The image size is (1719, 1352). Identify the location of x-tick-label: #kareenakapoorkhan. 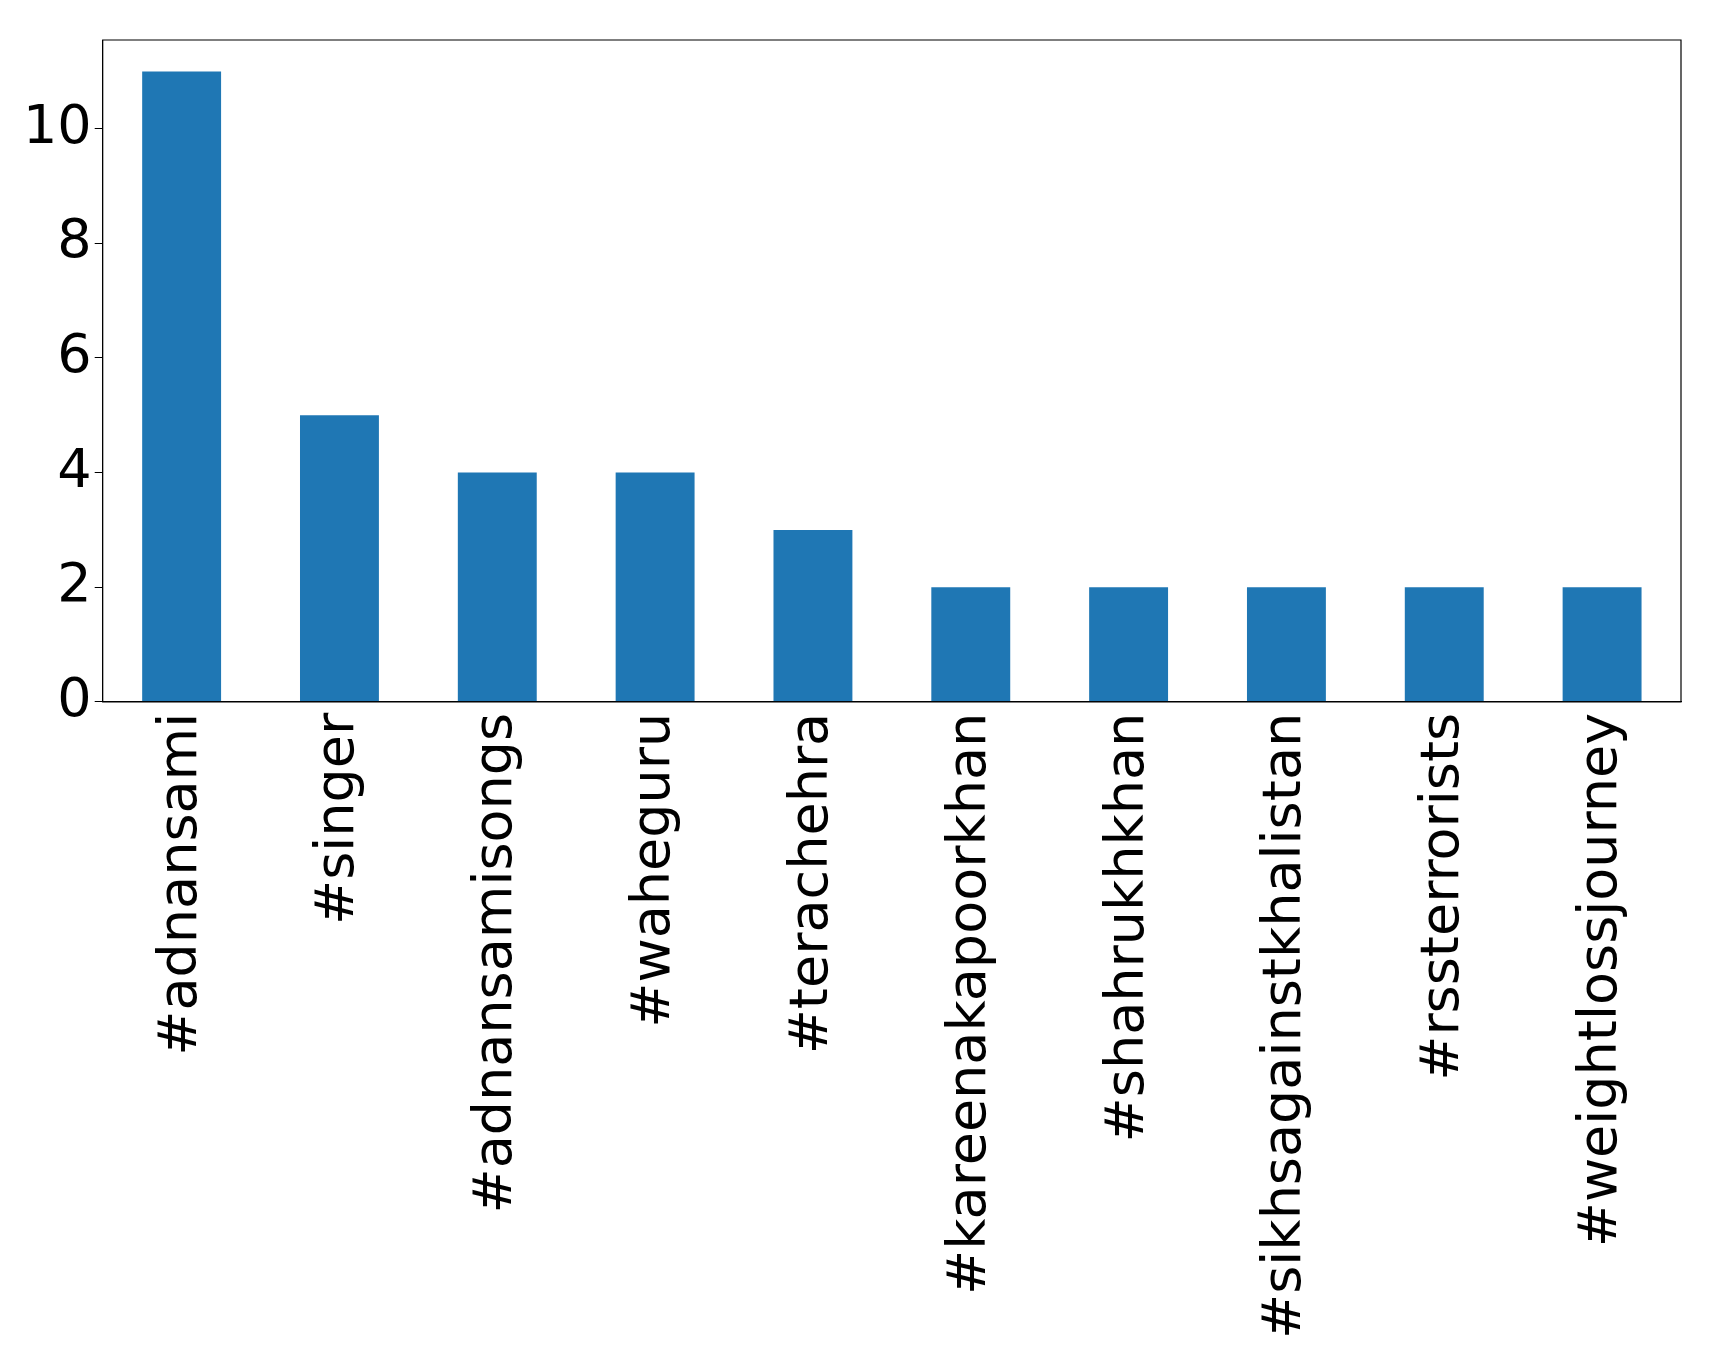
(966, 1003).